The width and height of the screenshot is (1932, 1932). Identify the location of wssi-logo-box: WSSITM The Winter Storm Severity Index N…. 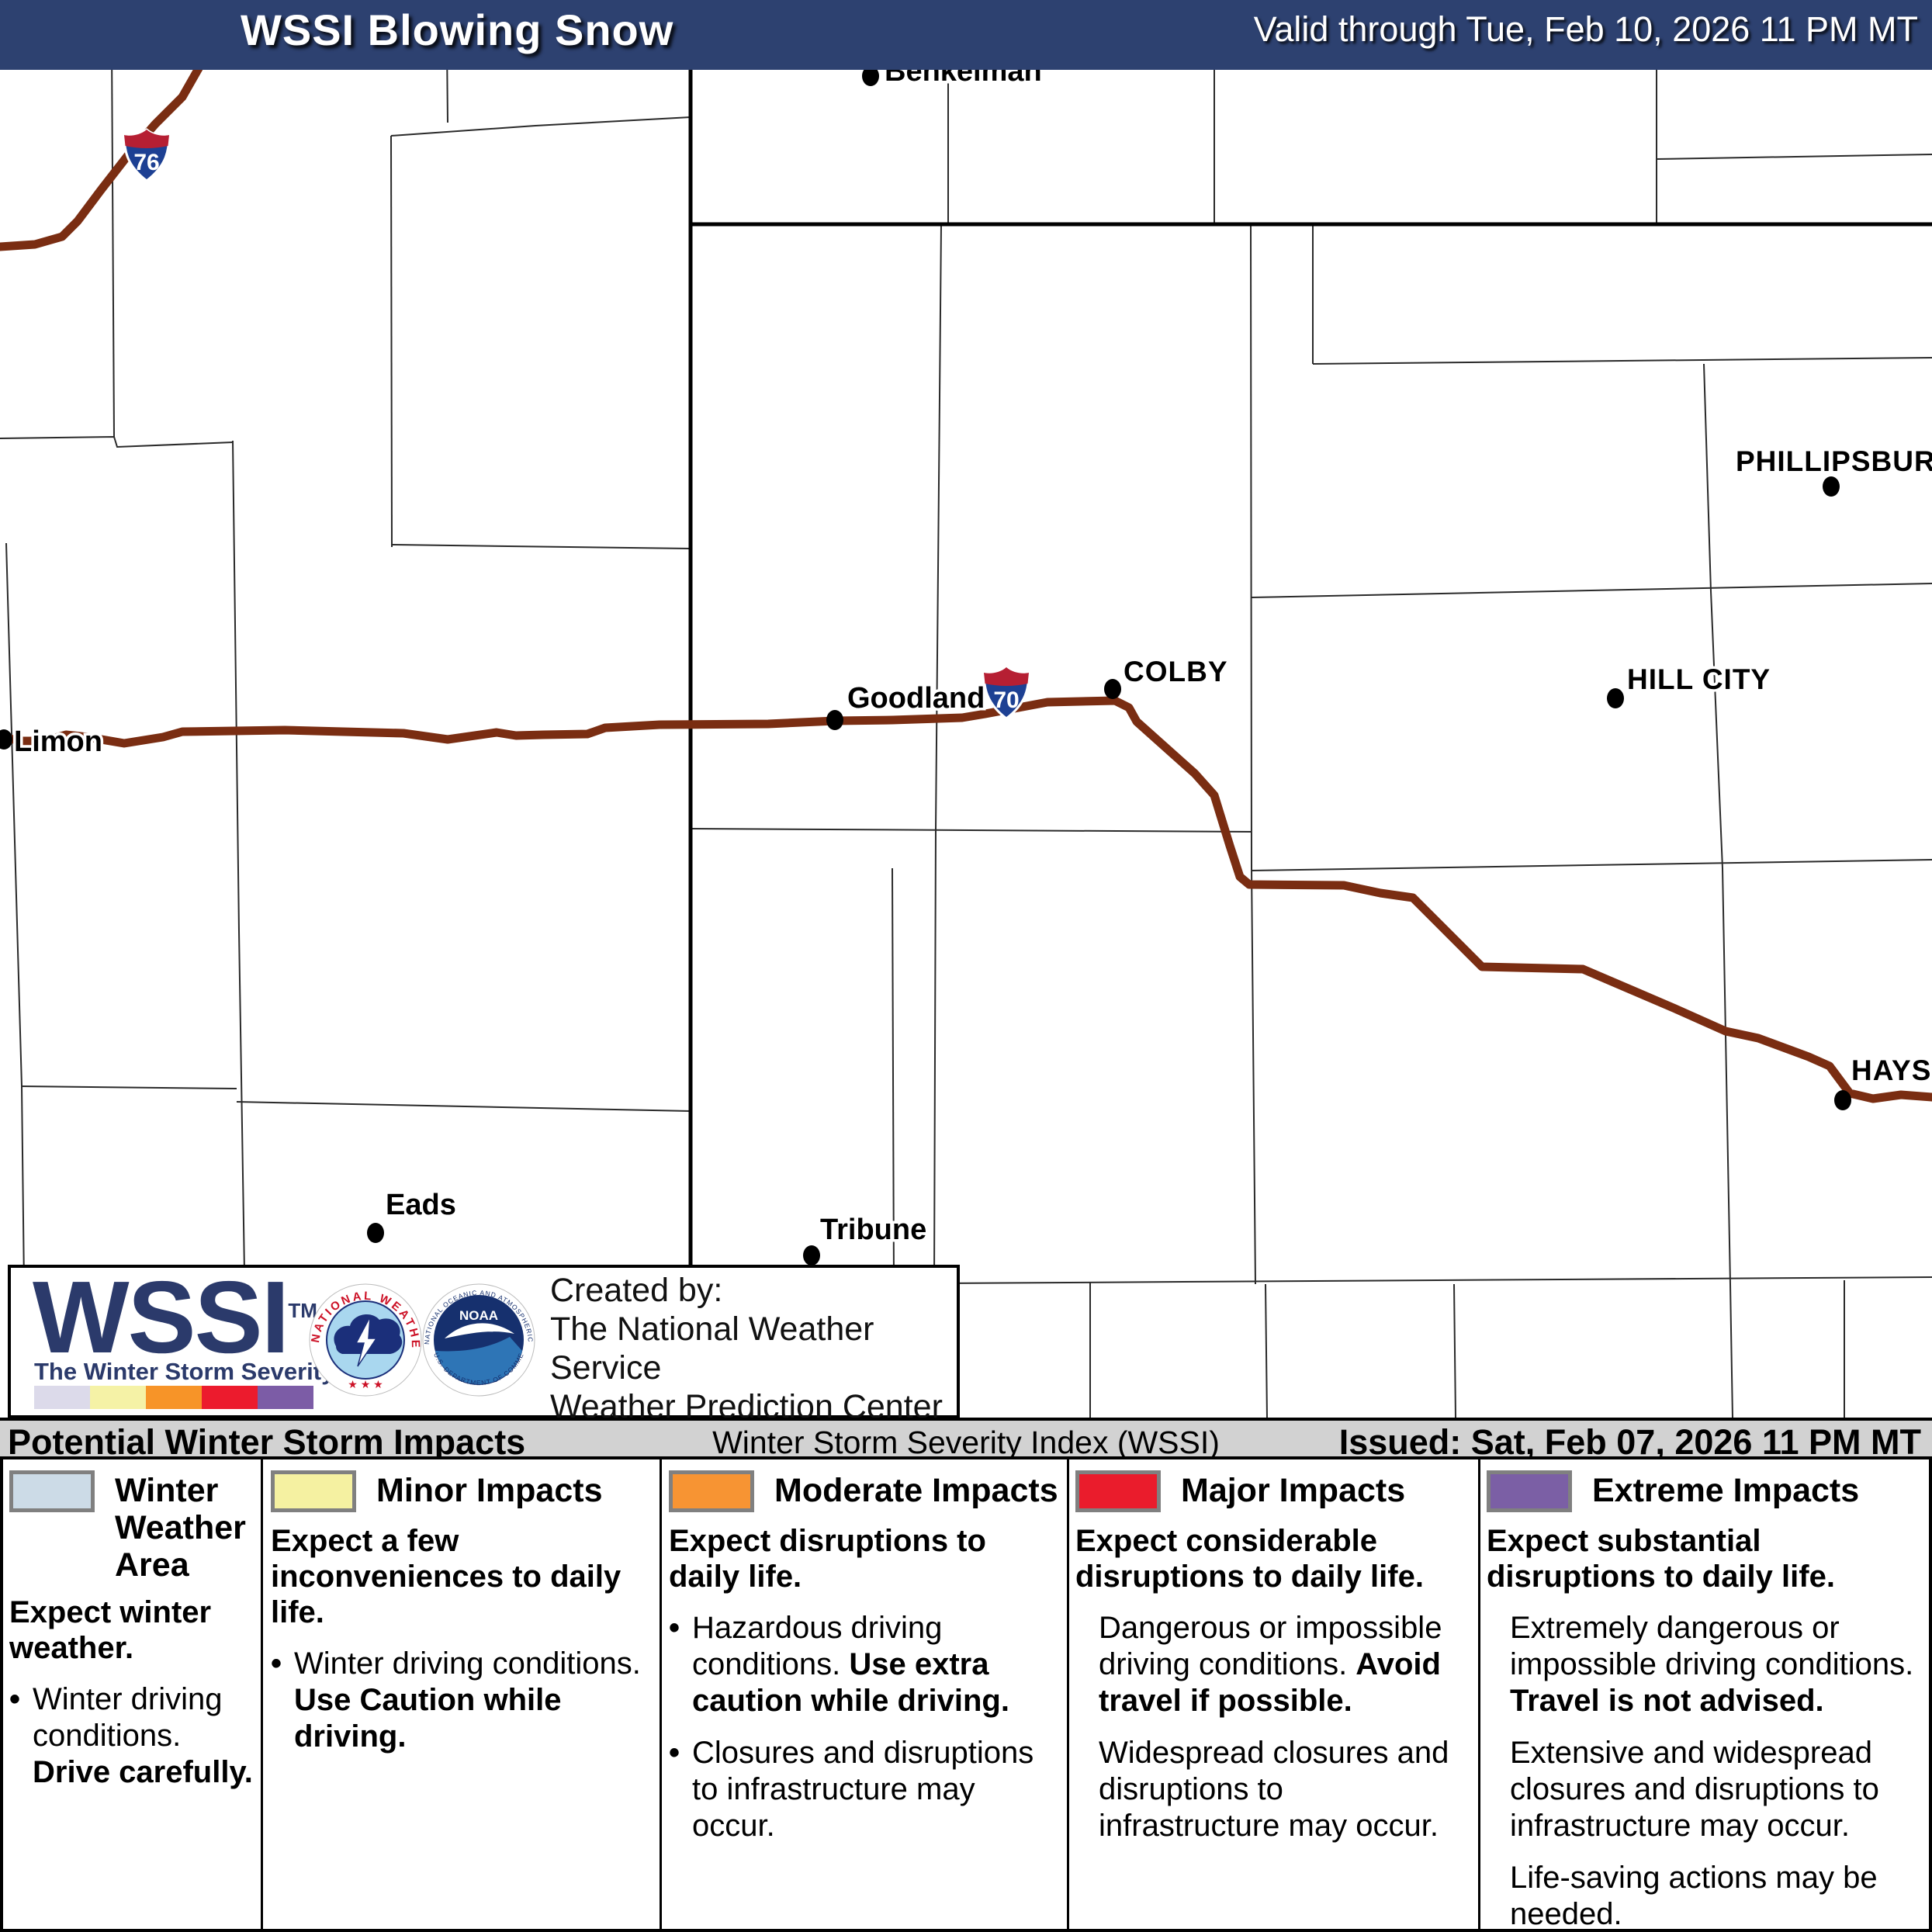
(484, 1342).